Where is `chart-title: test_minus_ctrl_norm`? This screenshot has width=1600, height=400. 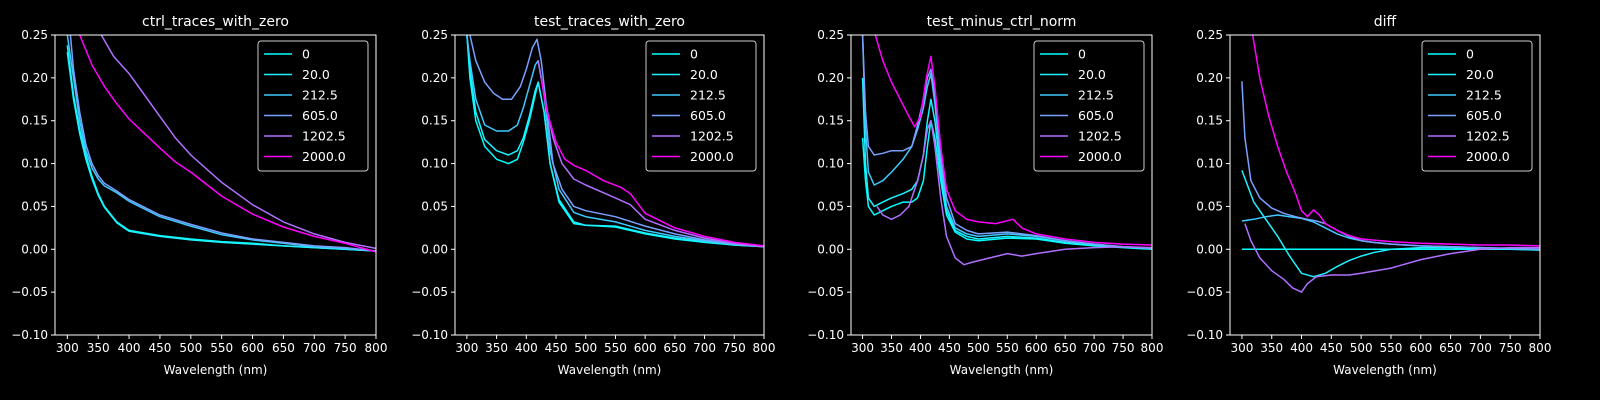
chart-title: test_minus_ctrl_norm is located at coordinates (1002, 22).